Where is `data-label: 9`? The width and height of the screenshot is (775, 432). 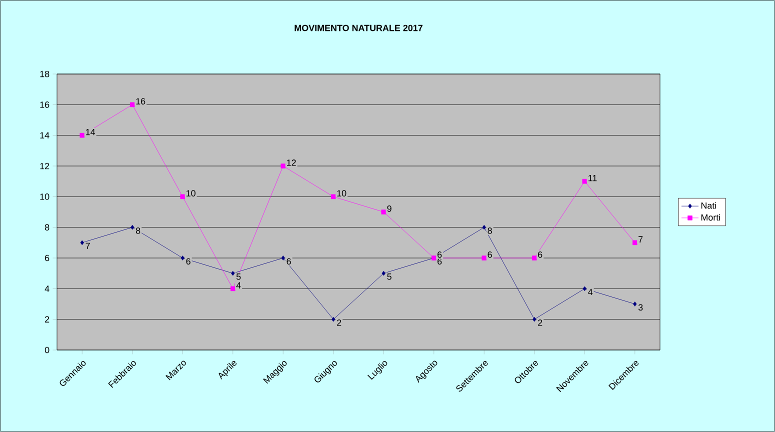
data-label: 9 is located at coordinates (389, 208).